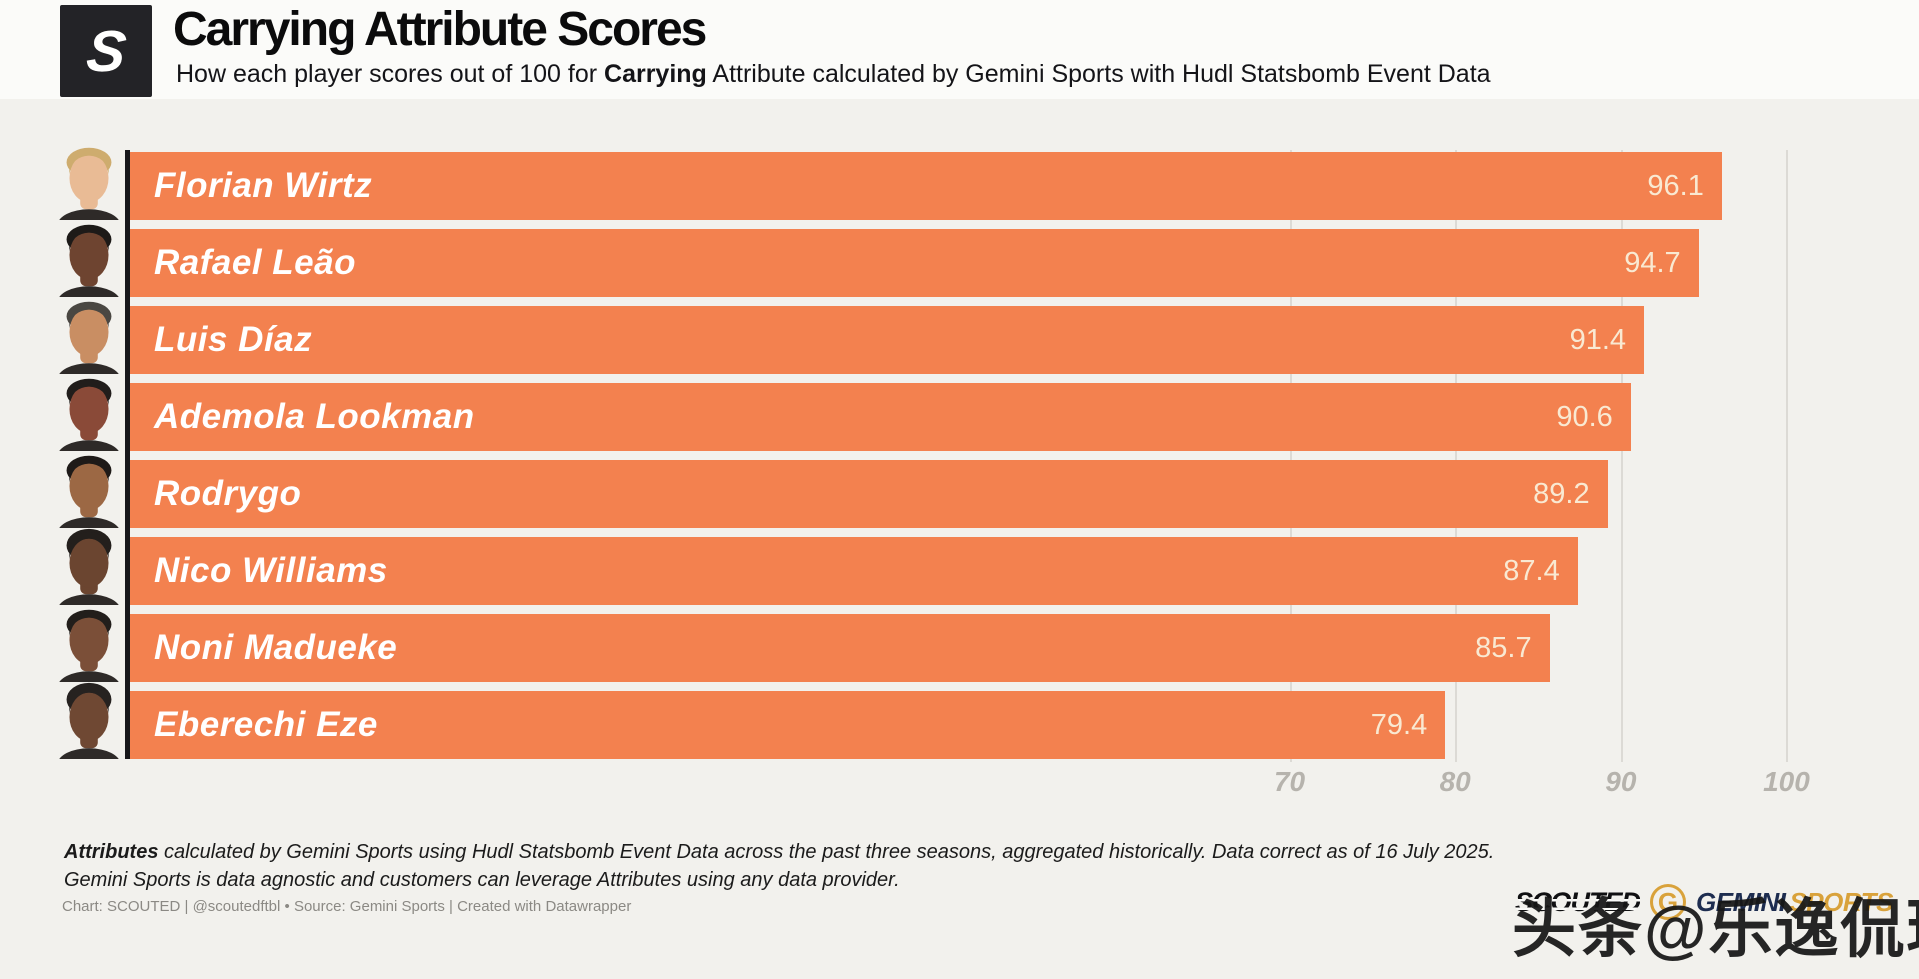  I want to click on bar-row: Eberechi Eze 79.4, so click(989, 720).